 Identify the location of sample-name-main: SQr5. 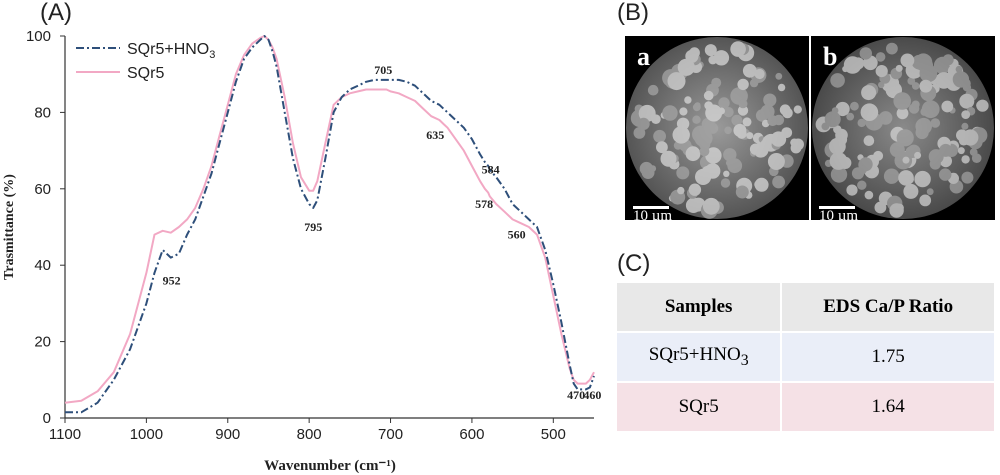
(698, 406).